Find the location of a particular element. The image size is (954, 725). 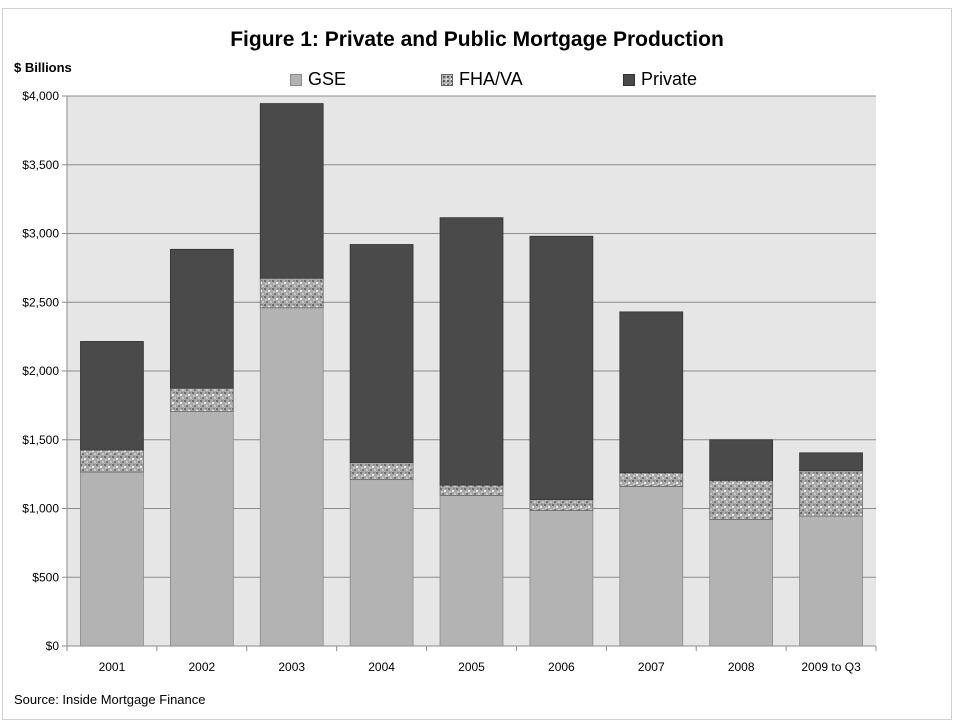

y-tick-label: $0 is located at coordinates (53, 646).